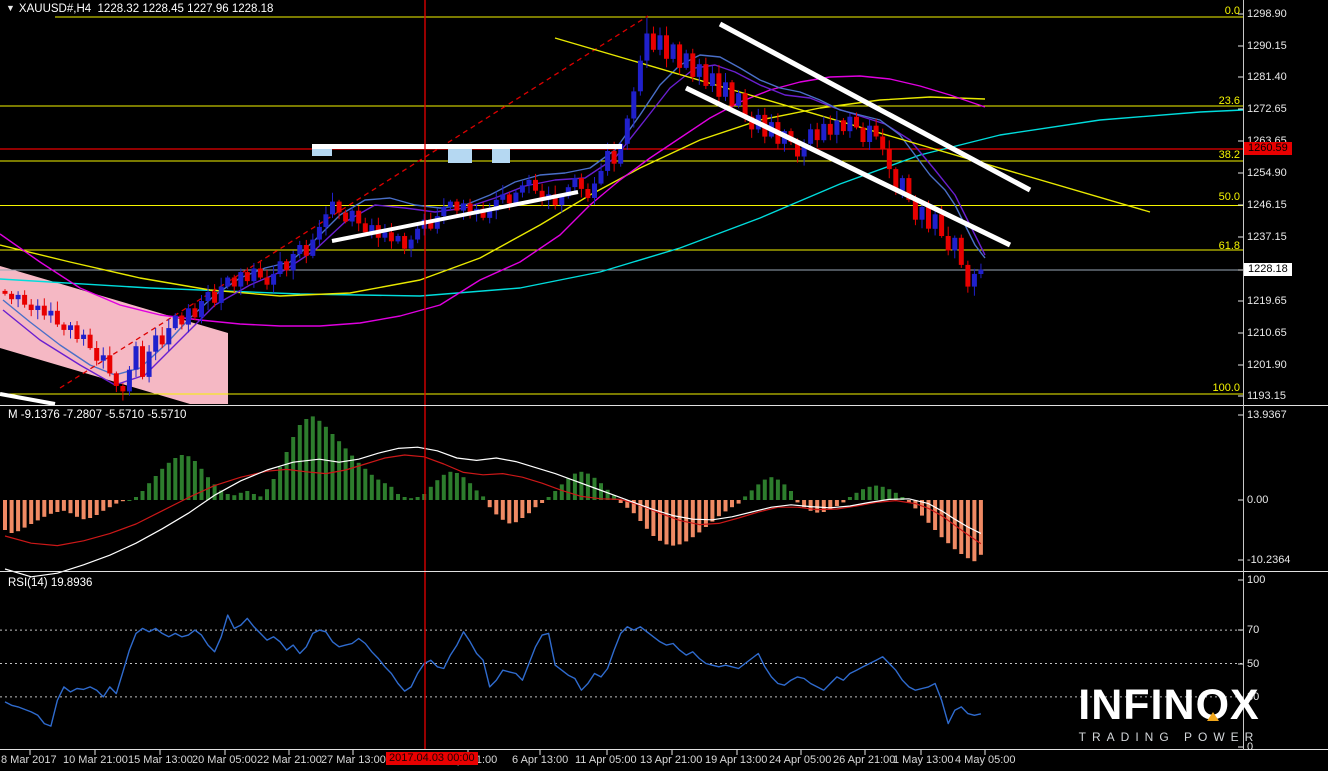  Describe the element at coordinates (467, 146) in the screenshot. I see `resistance-white-bar` at that location.